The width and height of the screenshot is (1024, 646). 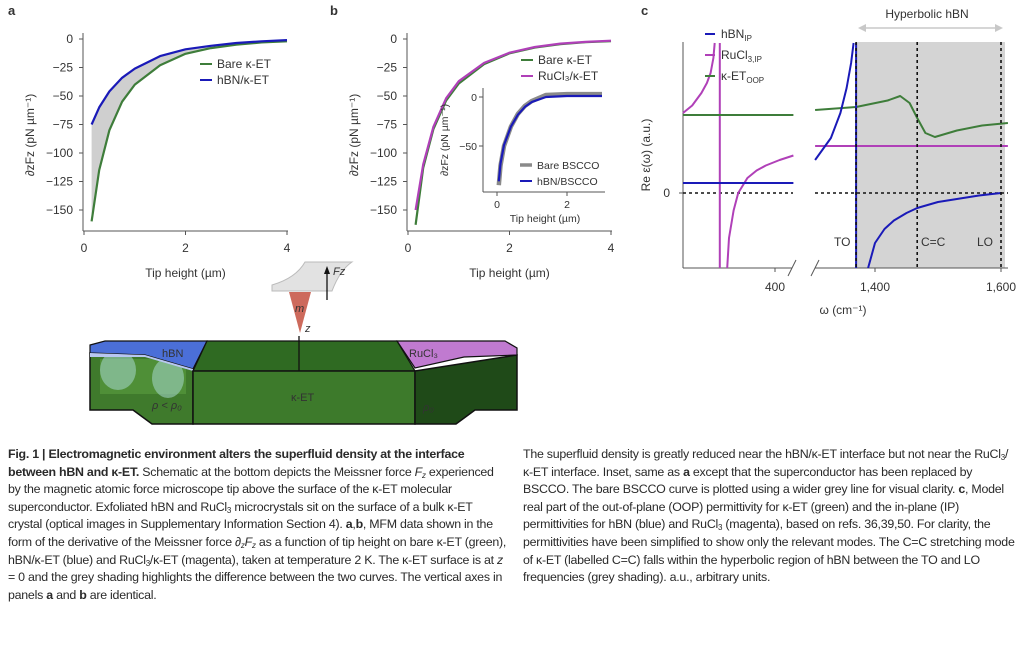 I want to click on schematic-label-z: z, so click(x=307, y=329).